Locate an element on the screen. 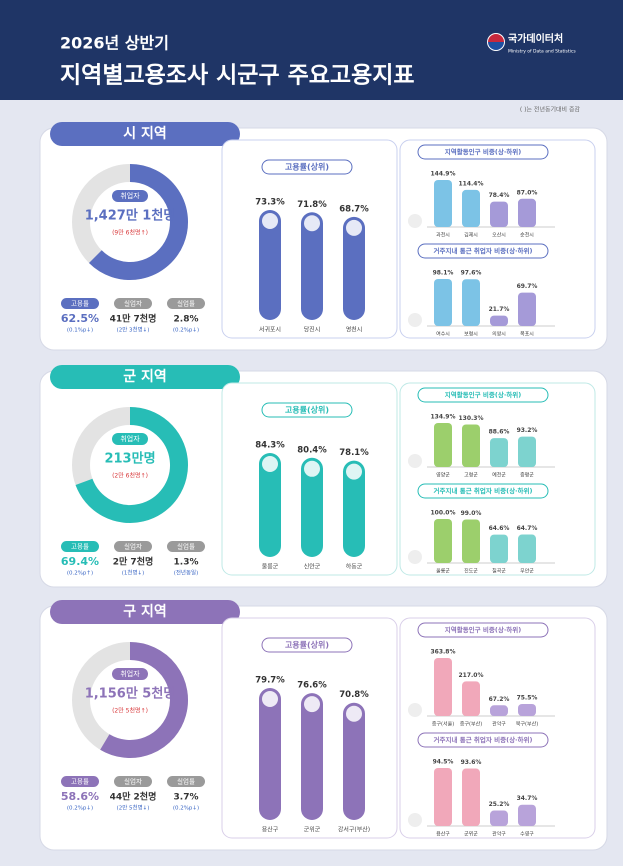 The image size is (623, 866). section-title: 군 지역 is located at coordinates (145, 376).